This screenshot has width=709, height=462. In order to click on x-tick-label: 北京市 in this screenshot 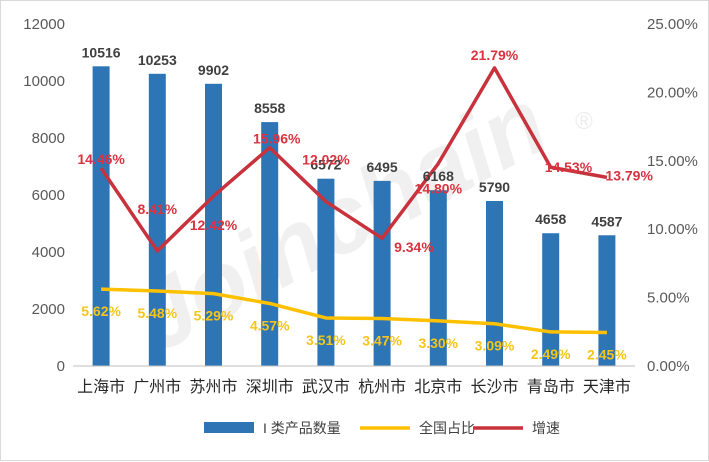, I will do `click(438, 387)`.